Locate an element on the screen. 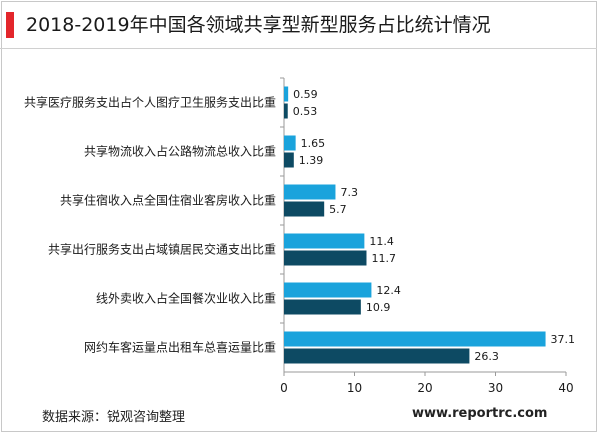  category-label: 共享出行服务支出占域镇居民交通支出比重 is located at coordinates (162, 249).